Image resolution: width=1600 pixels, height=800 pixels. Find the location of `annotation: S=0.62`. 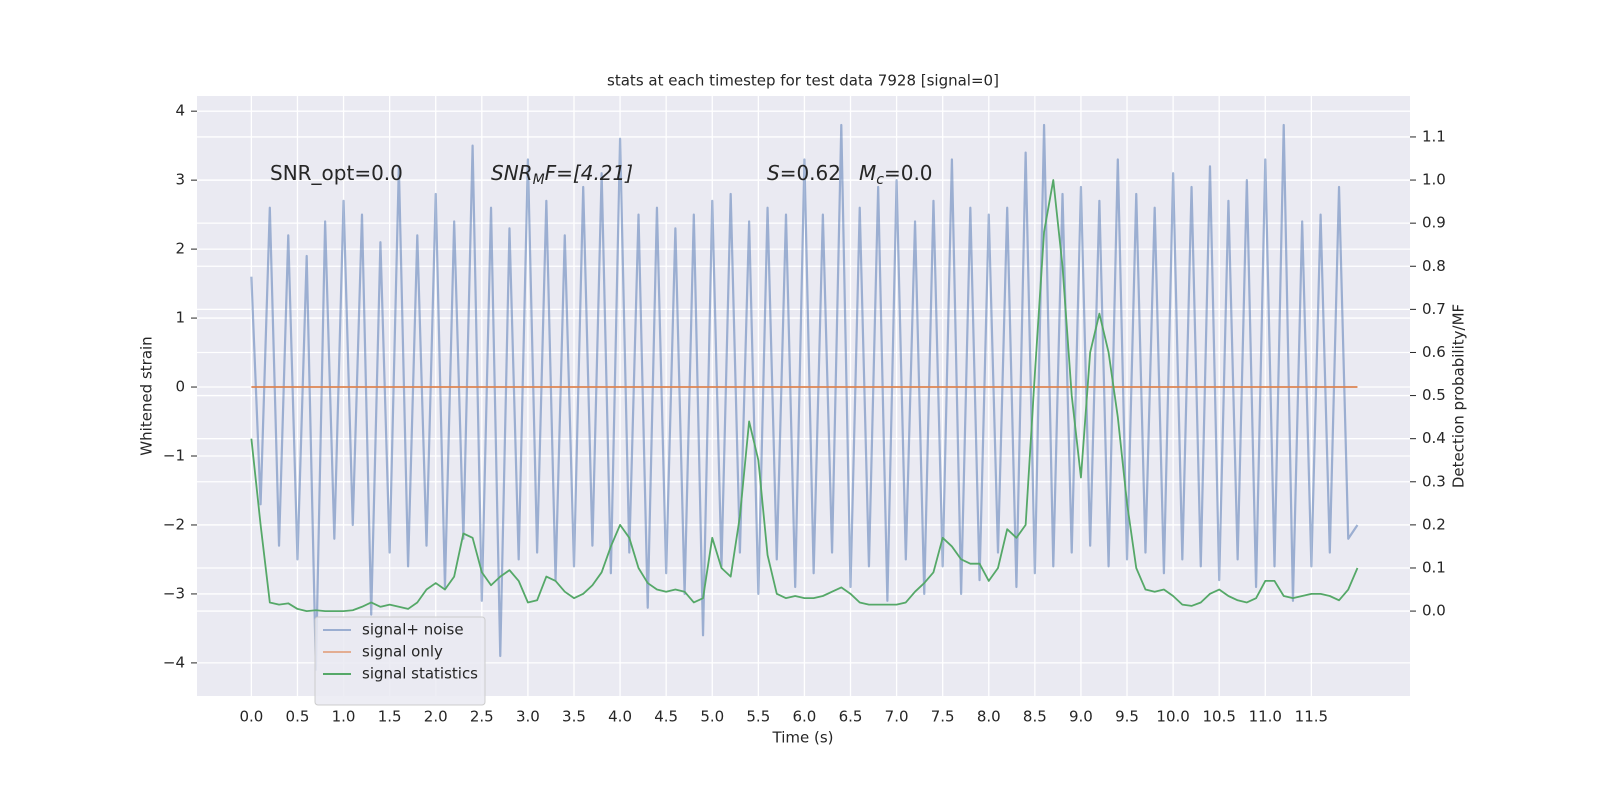

annotation: S=0.62 is located at coordinates (804, 173).